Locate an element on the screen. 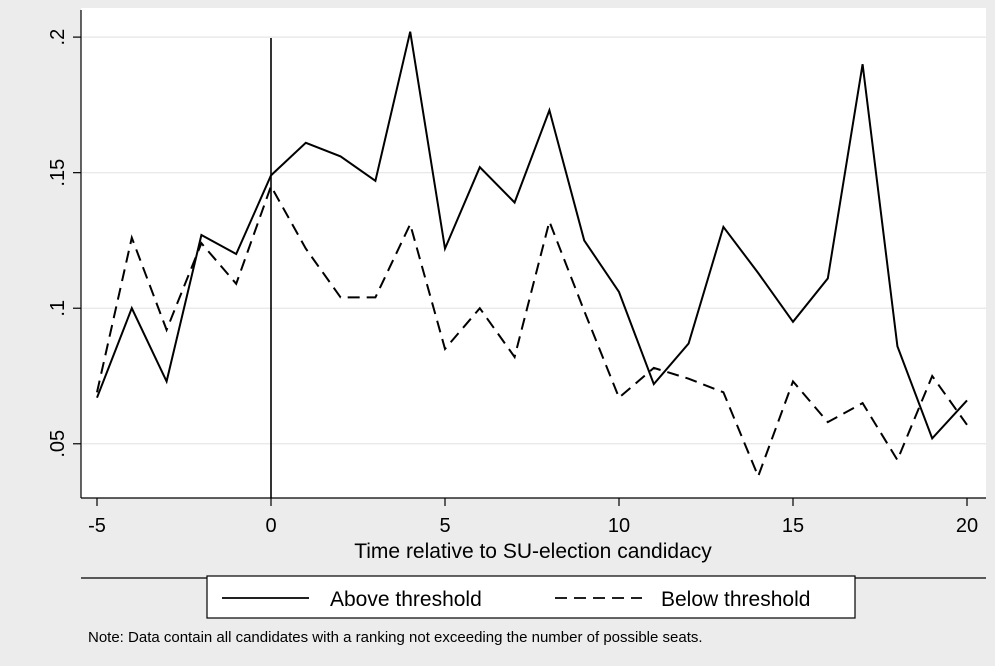 Image resolution: width=995 pixels, height=666 pixels. y-axis-ticks: .05 .1 .15 .2 is located at coordinates (64, 243).